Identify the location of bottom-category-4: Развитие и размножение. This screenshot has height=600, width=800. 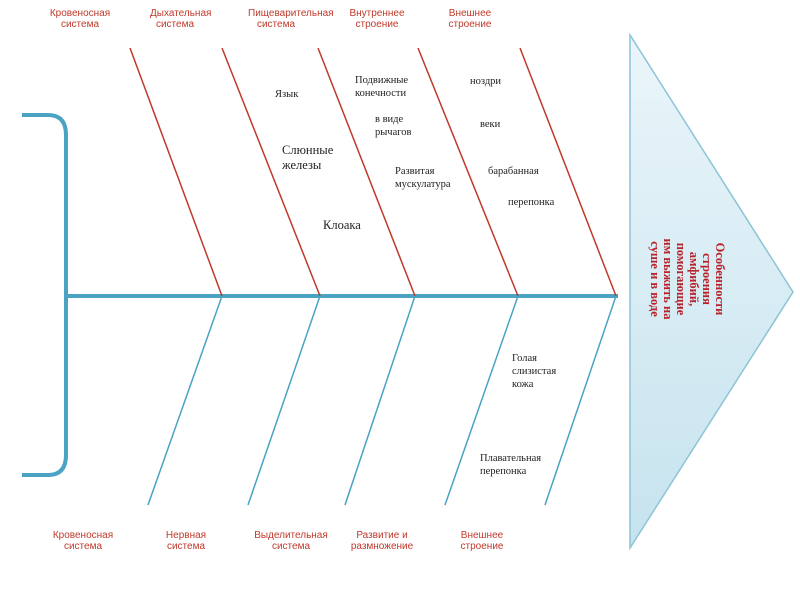
(382, 541).